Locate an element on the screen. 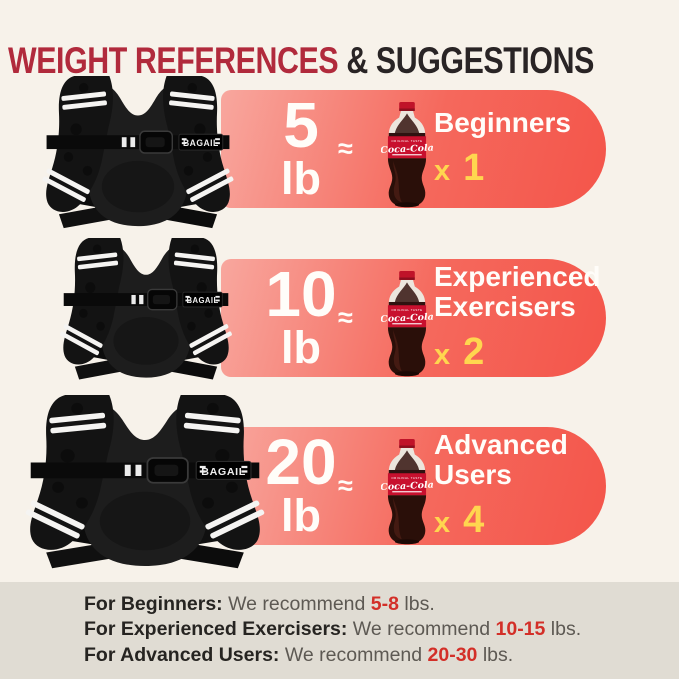  row-experienced: 10 lb ≈ Experienced Exercisers x 2 is located at coordinates (413, 318).